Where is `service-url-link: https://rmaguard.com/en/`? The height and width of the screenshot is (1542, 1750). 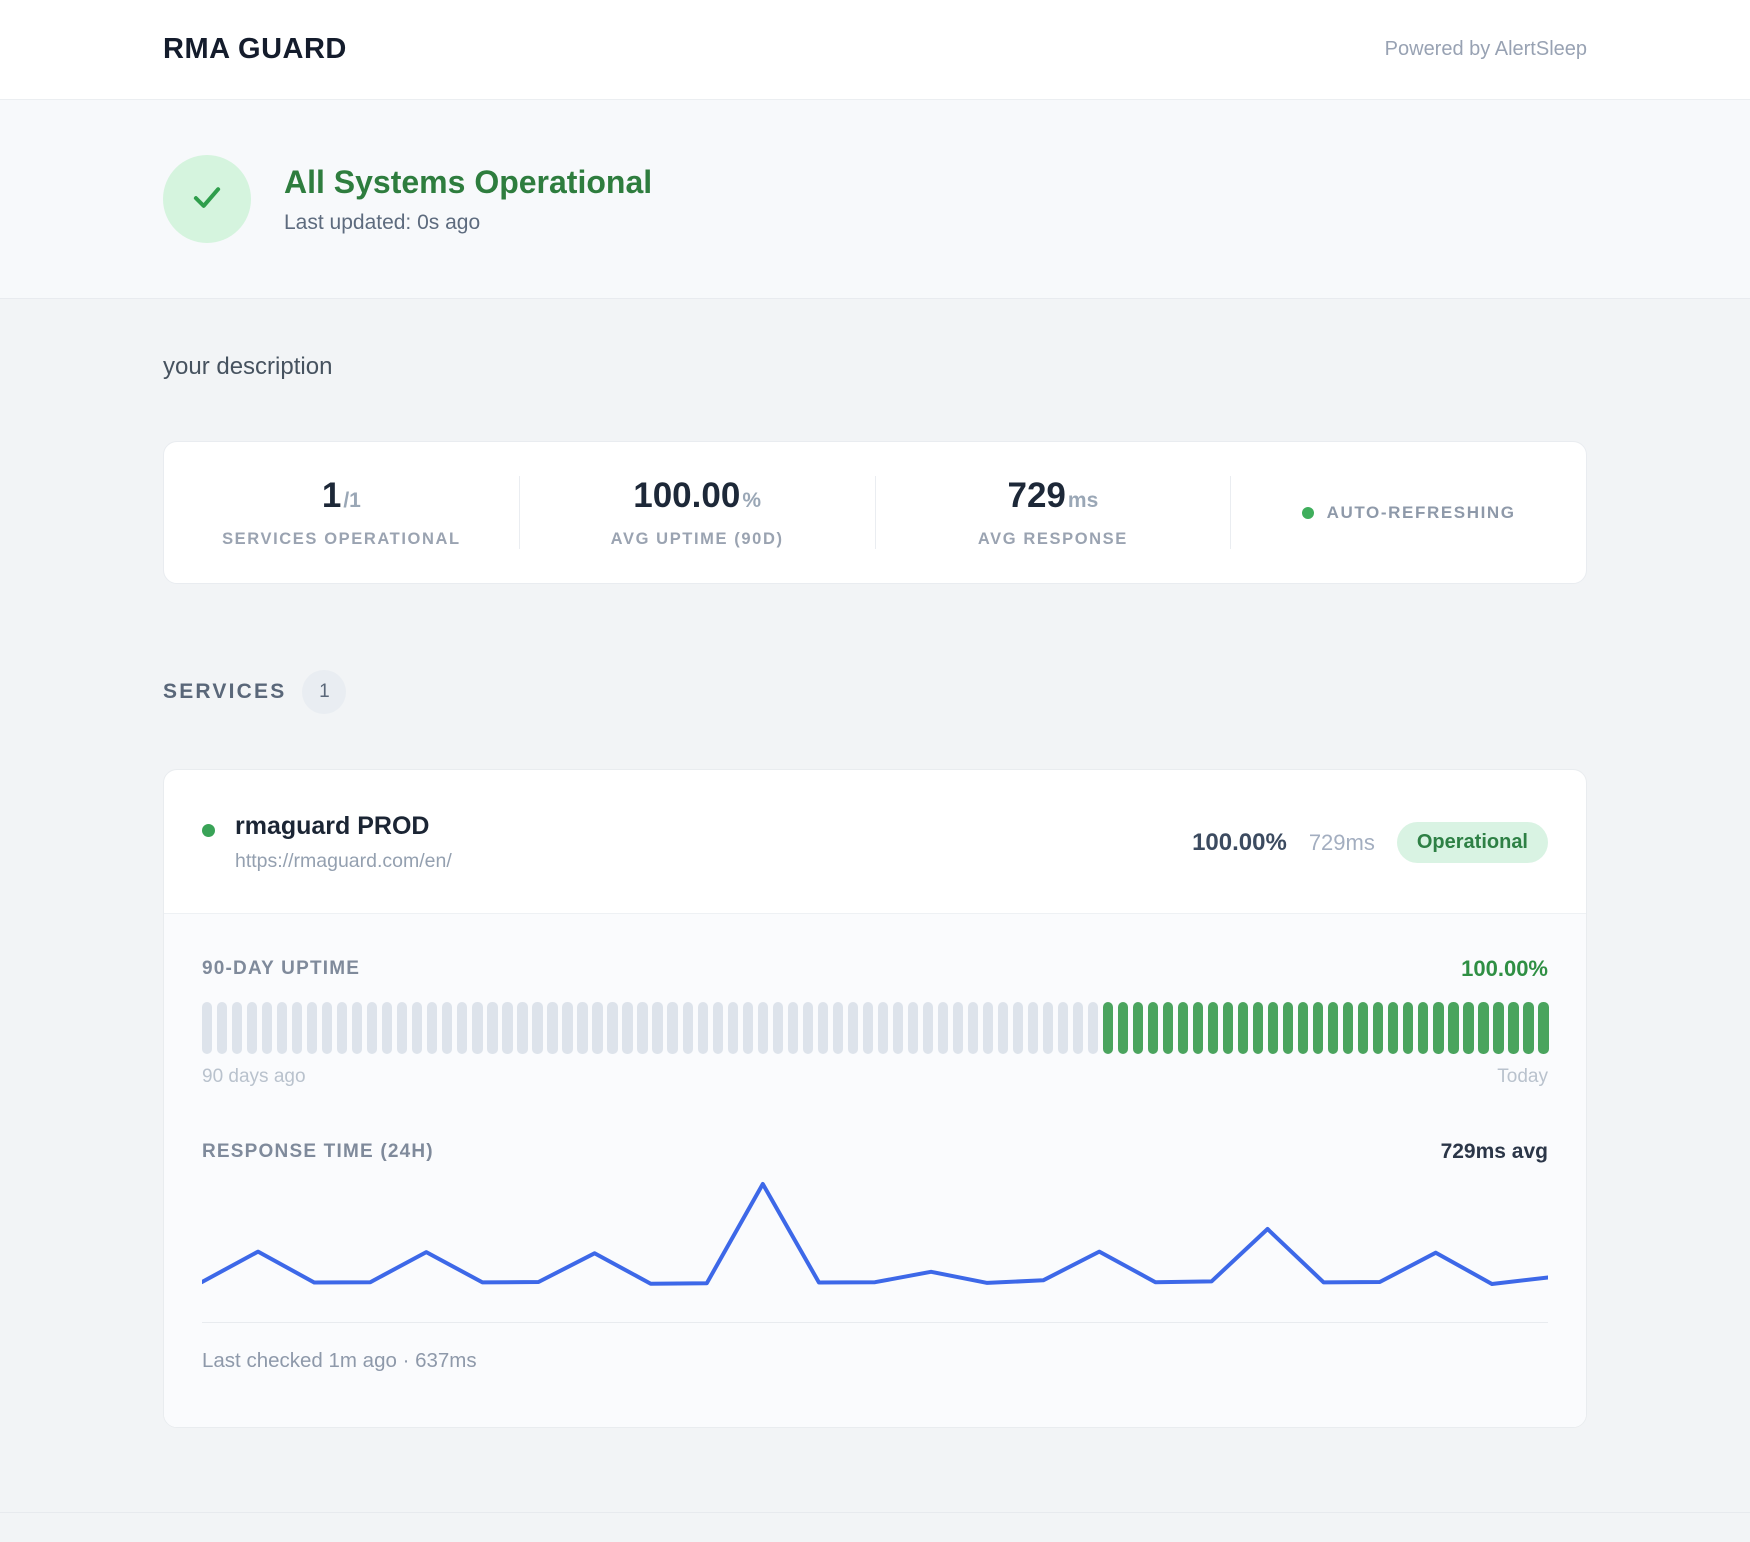 service-url-link: https://rmaguard.com/en/ is located at coordinates (343, 861).